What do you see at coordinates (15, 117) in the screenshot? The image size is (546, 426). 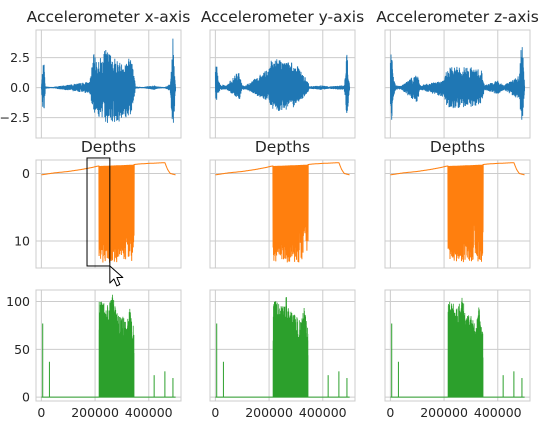 I see `y-tick-label: −2.5` at bounding box center [15, 117].